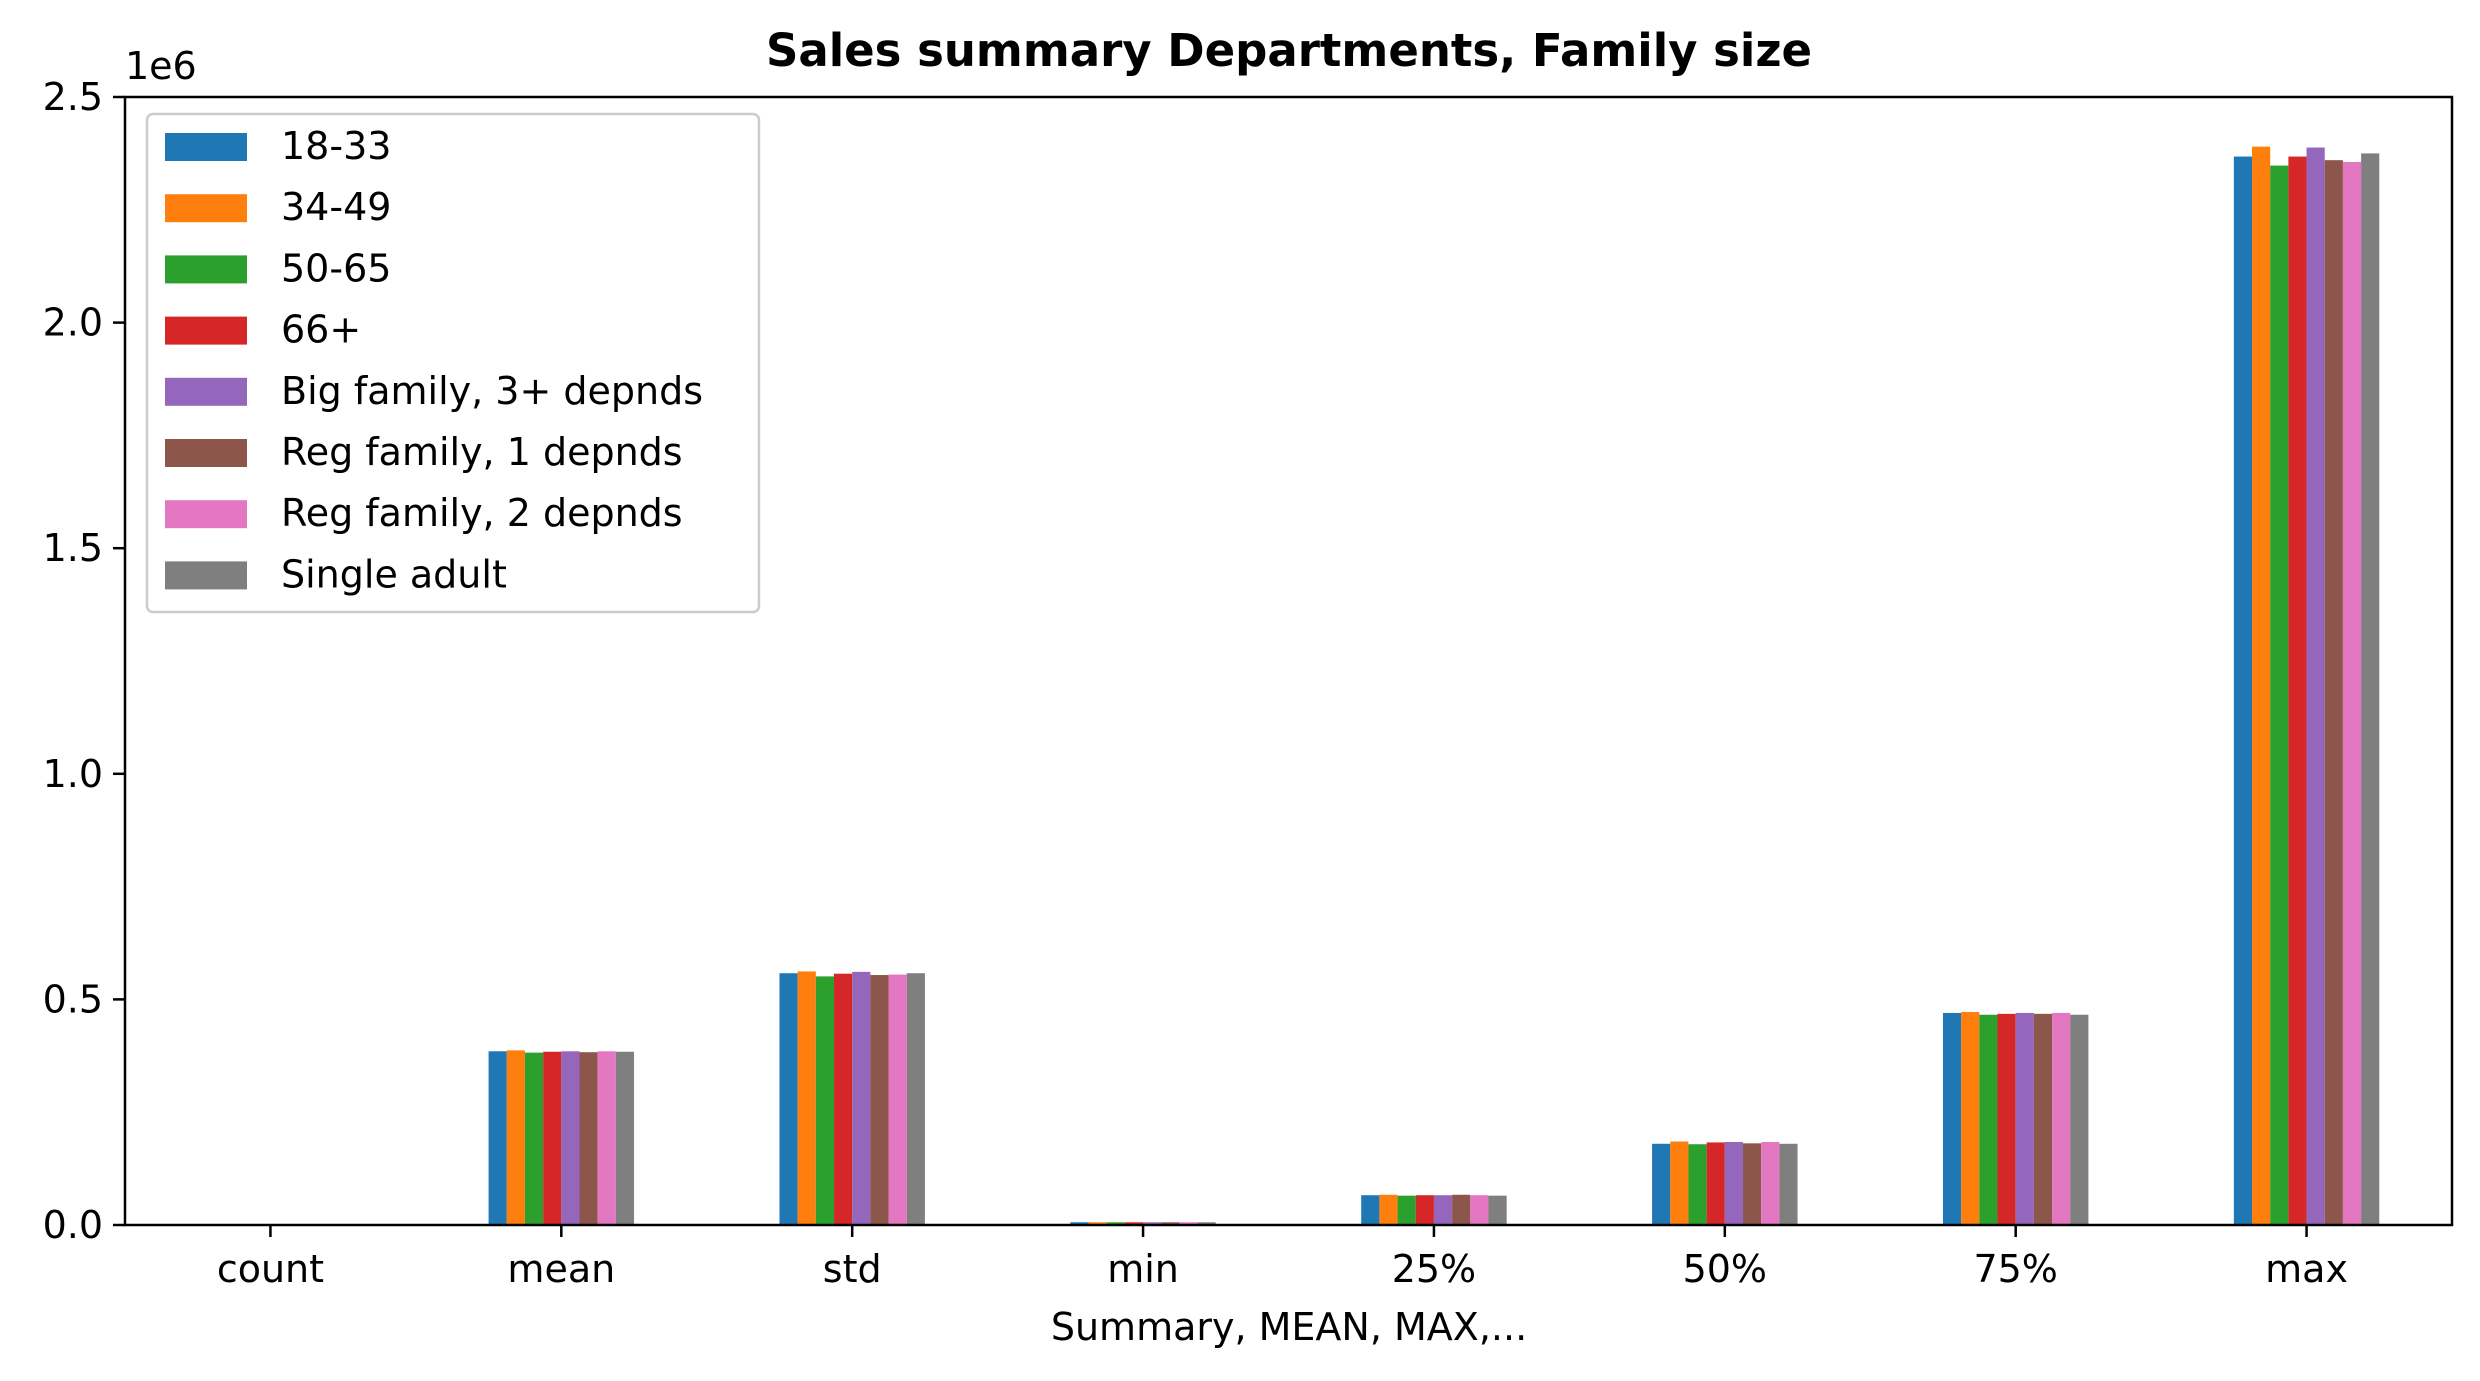  What do you see at coordinates (73, 999) in the screenshot?
I see `y-tick-label: 0.5` at bounding box center [73, 999].